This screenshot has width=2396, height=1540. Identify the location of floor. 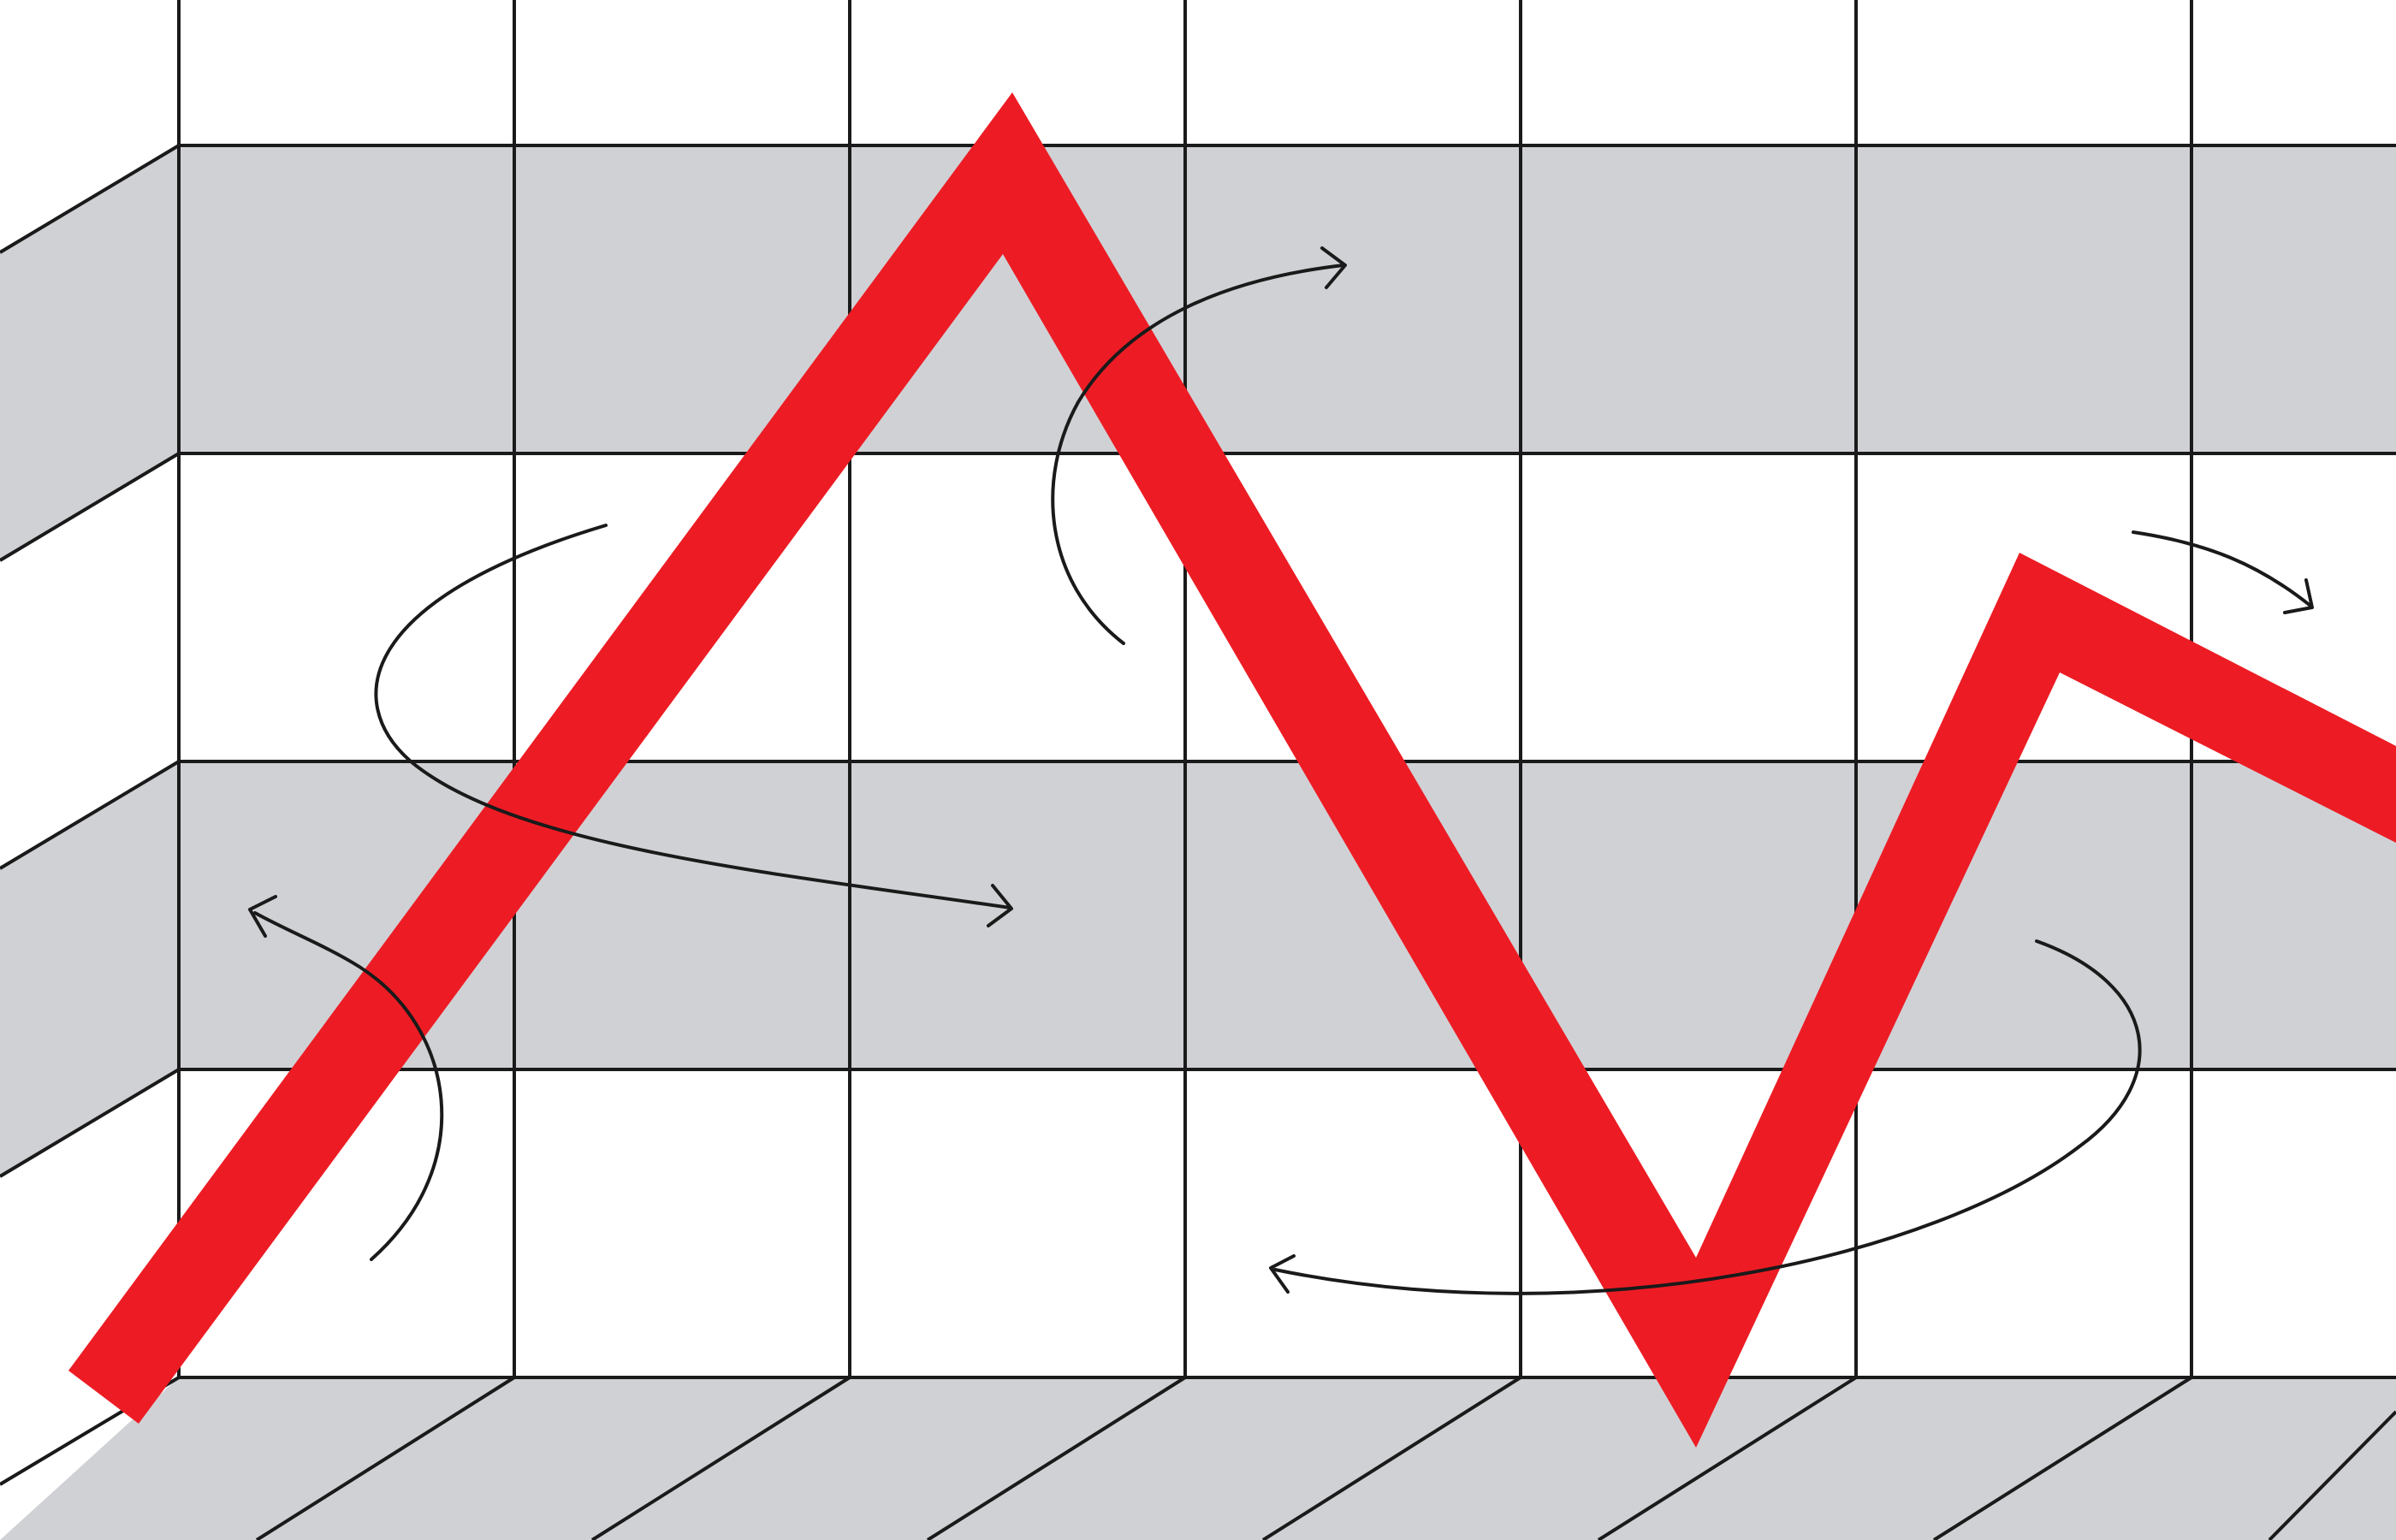
(1198, 1458).